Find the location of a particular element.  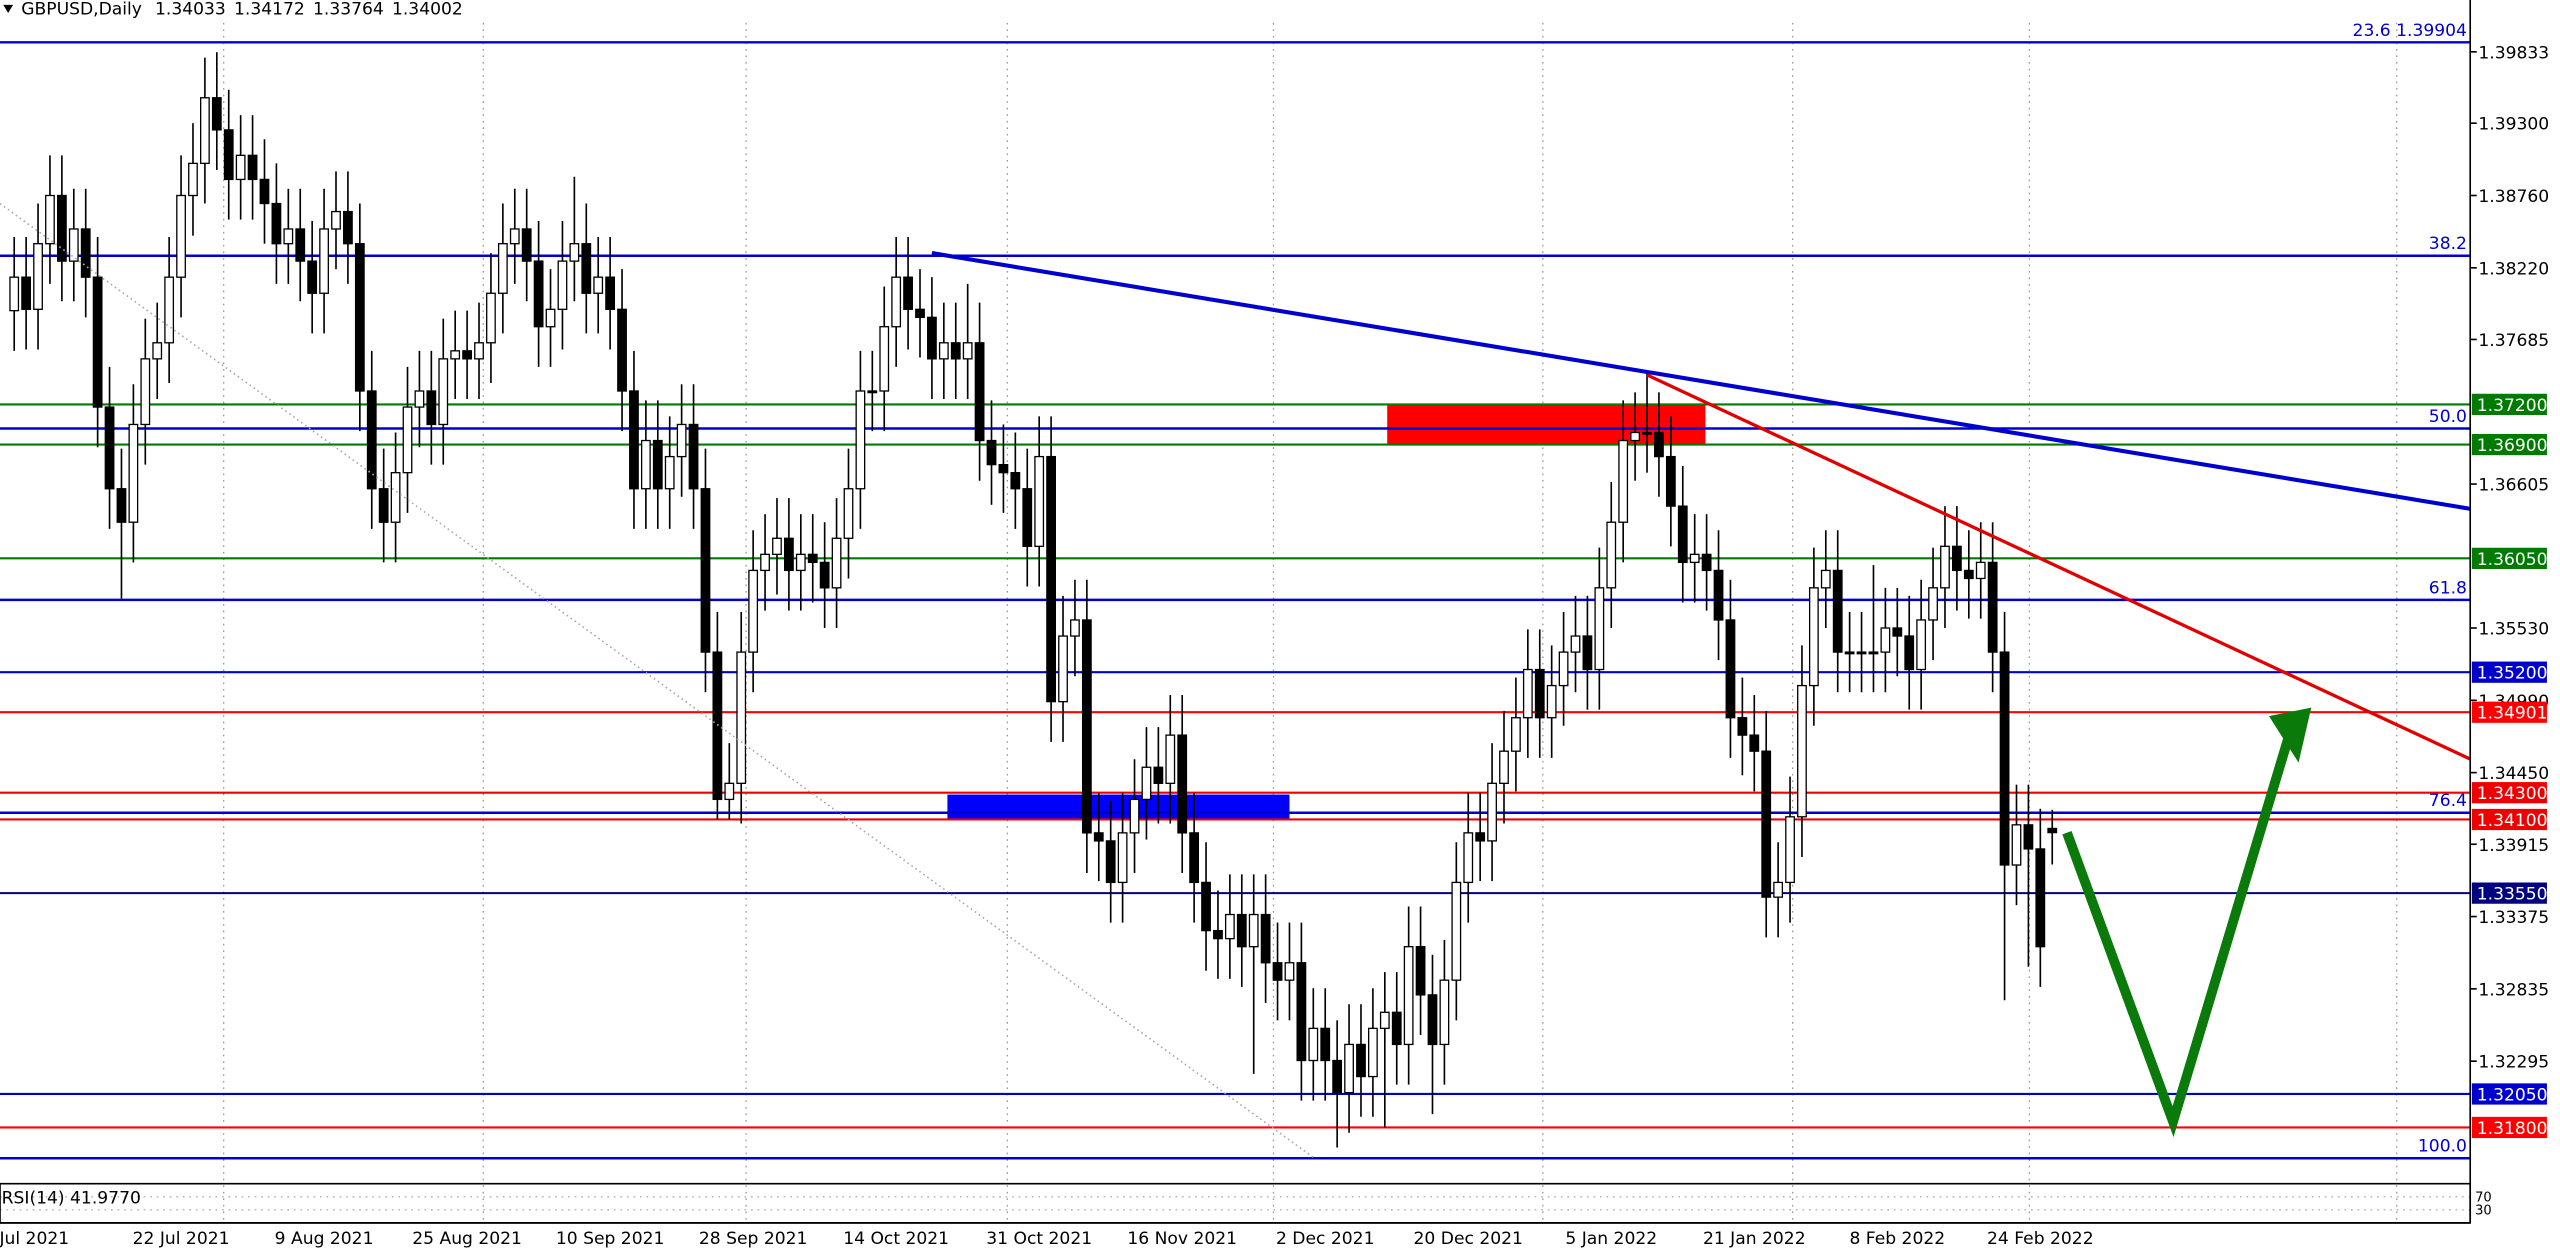

x-tick-label: 14 Oct 2021 is located at coordinates (896, 1239).